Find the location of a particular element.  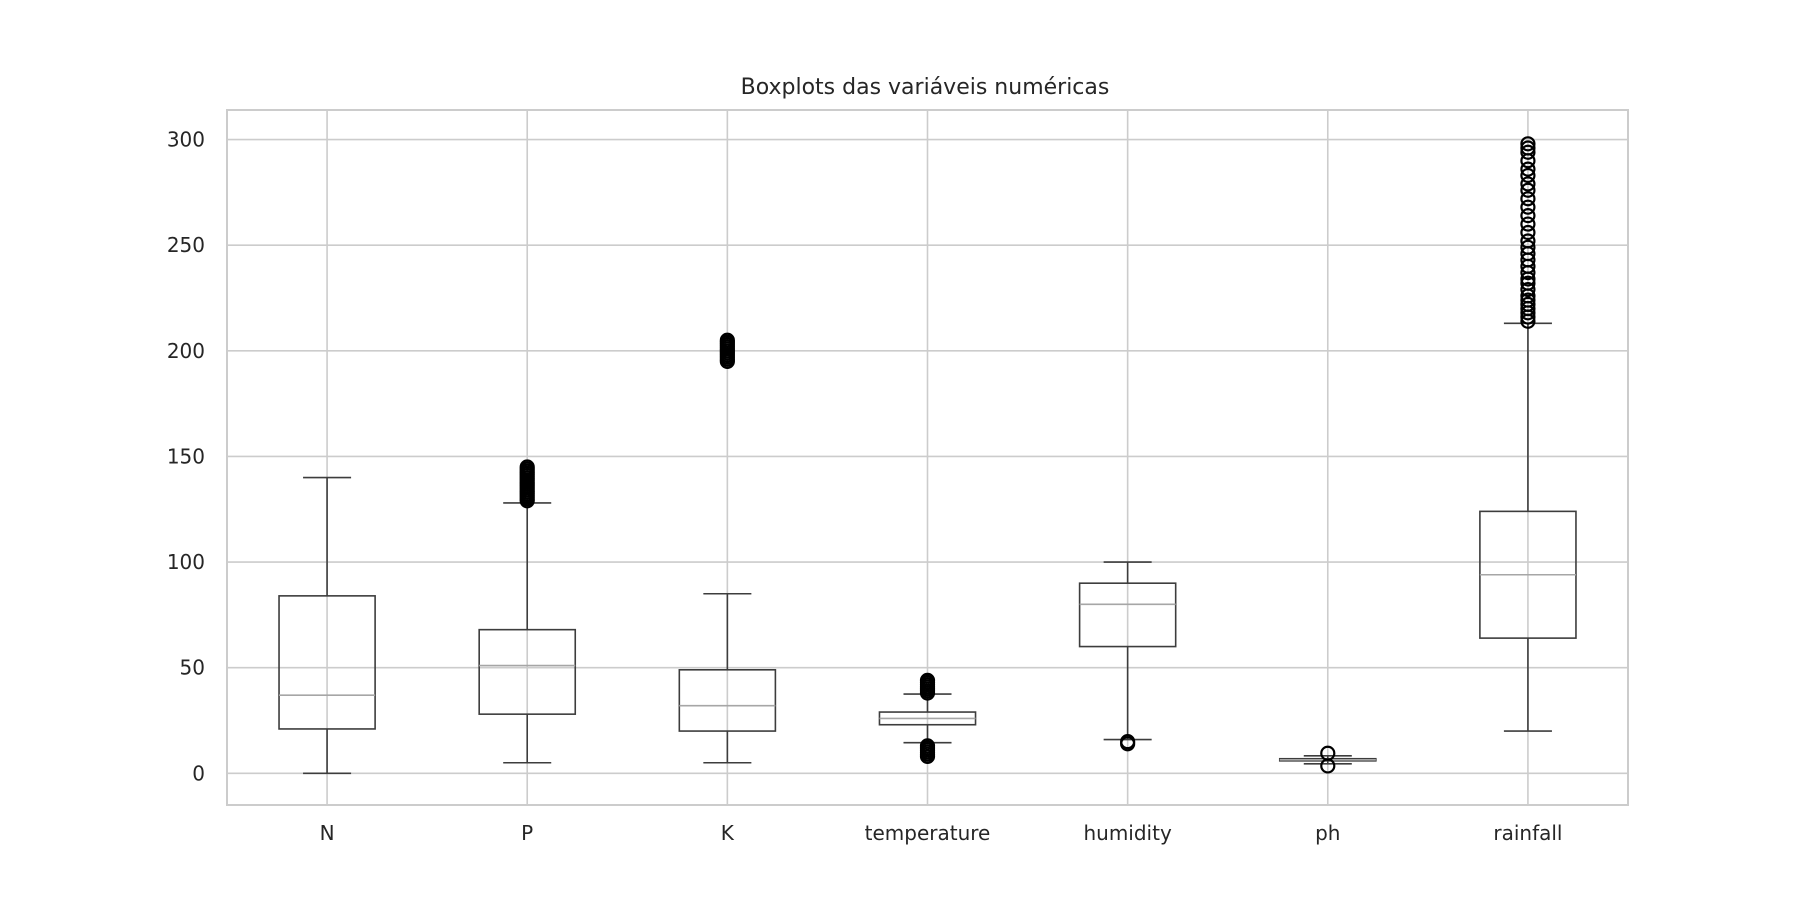

x-tick-label: humidity is located at coordinates (1127, 833).